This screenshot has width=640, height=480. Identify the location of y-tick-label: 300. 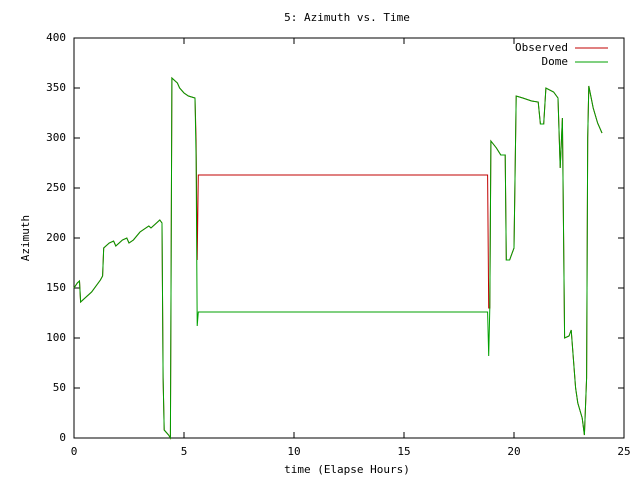
(56, 137).